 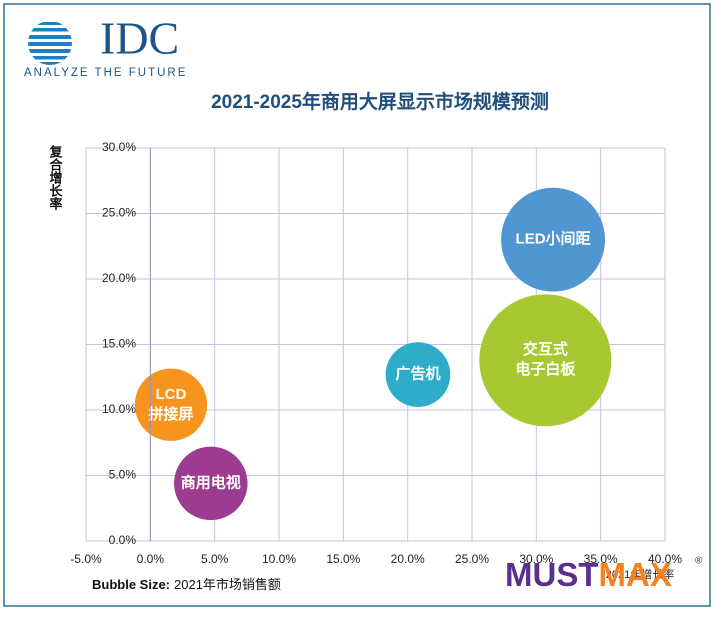 I want to click on y-tick-label: 5.0%, so click(x=123, y=475).